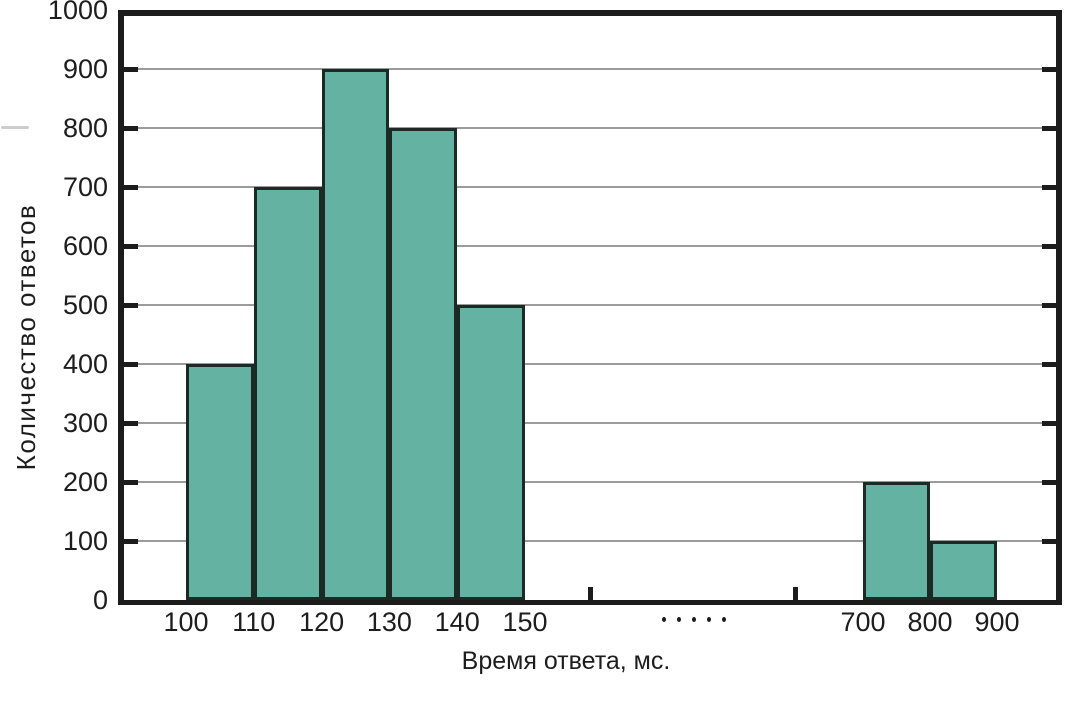 The width and height of the screenshot is (1068, 701). I want to click on y-tick-label-1000: 1000, so click(77, 12).